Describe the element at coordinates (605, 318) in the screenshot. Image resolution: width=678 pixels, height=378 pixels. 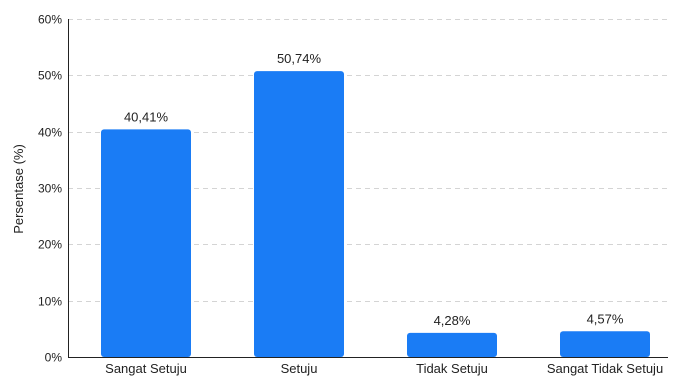
I see `bar-value-label: 4,57%` at that location.